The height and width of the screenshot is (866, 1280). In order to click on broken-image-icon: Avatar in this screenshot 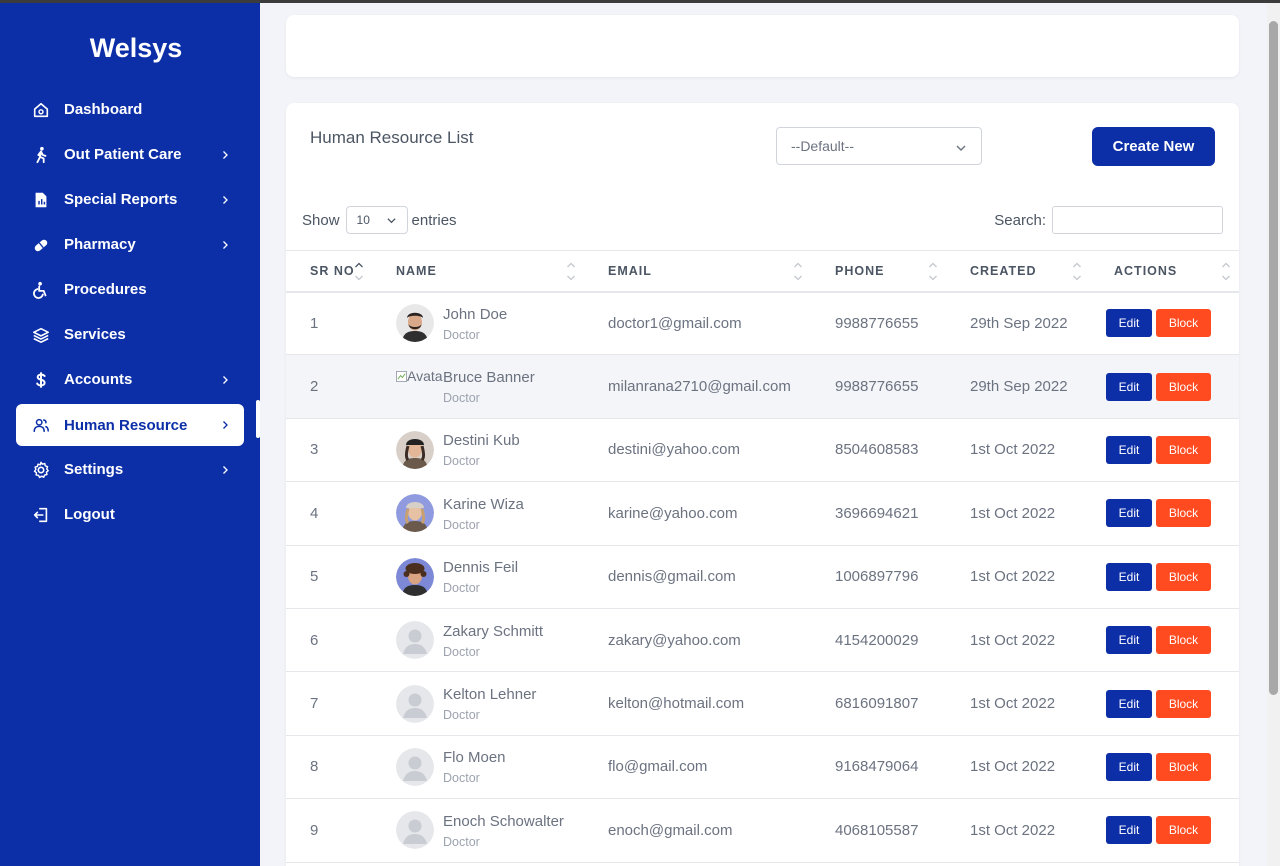, I will do `click(419, 387)`.